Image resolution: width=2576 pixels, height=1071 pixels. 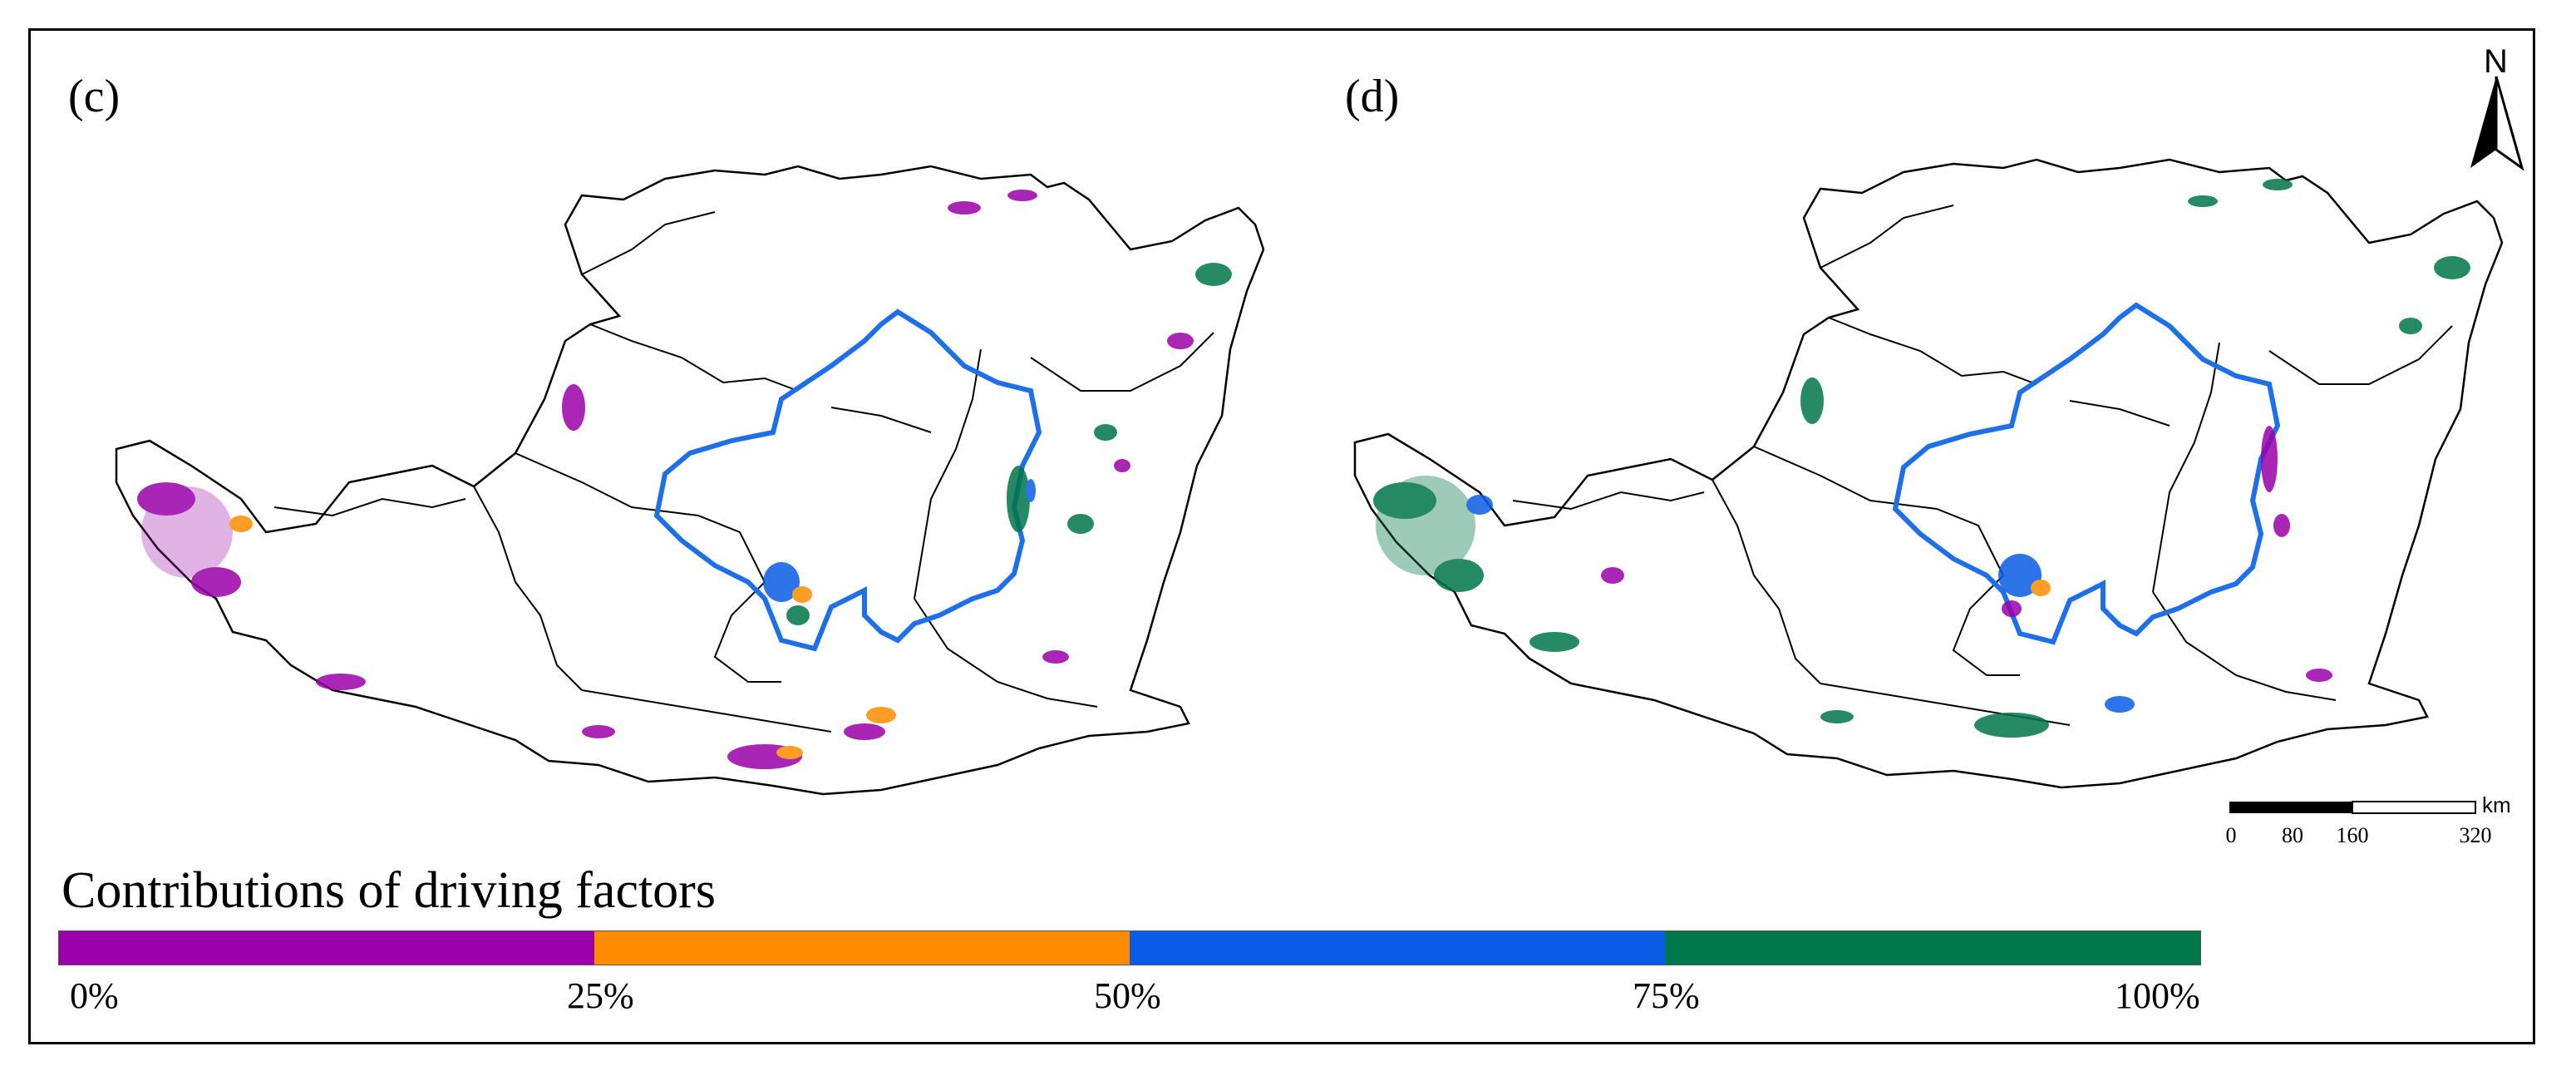 What do you see at coordinates (1666, 995) in the screenshot?
I see `legend-tick: 75%` at bounding box center [1666, 995].